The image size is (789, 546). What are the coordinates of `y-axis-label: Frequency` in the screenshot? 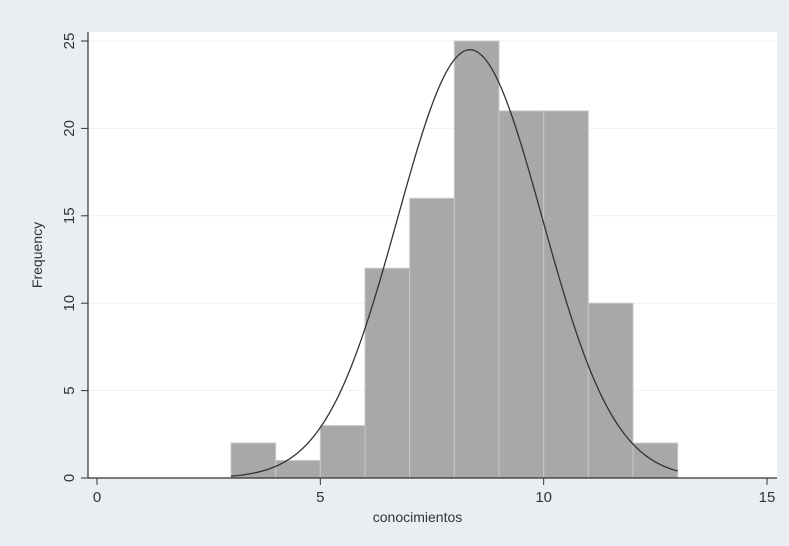 It's located at (37, 255).